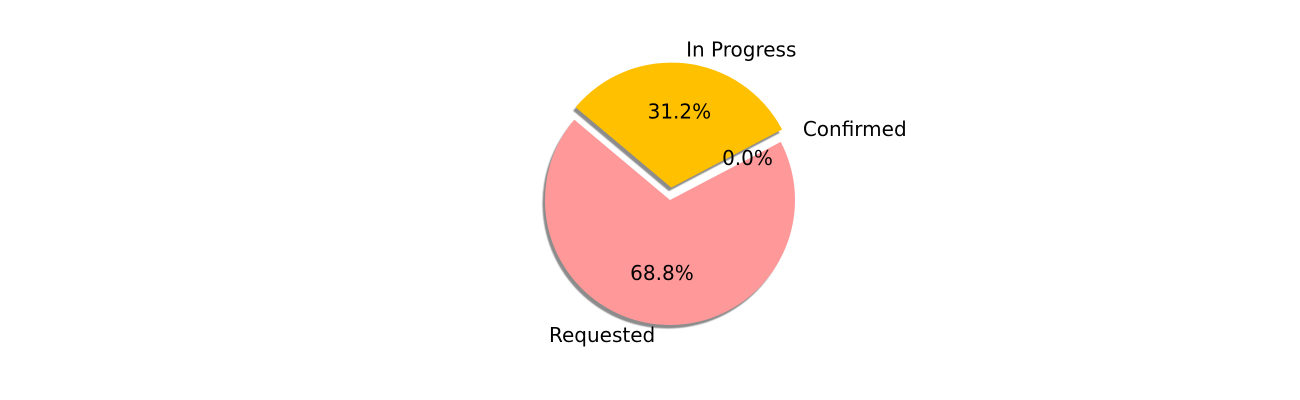  What do you see at coordinates (670, 222) in the screenshot?
I see `slice-requested` at bounding box center [670, 222].